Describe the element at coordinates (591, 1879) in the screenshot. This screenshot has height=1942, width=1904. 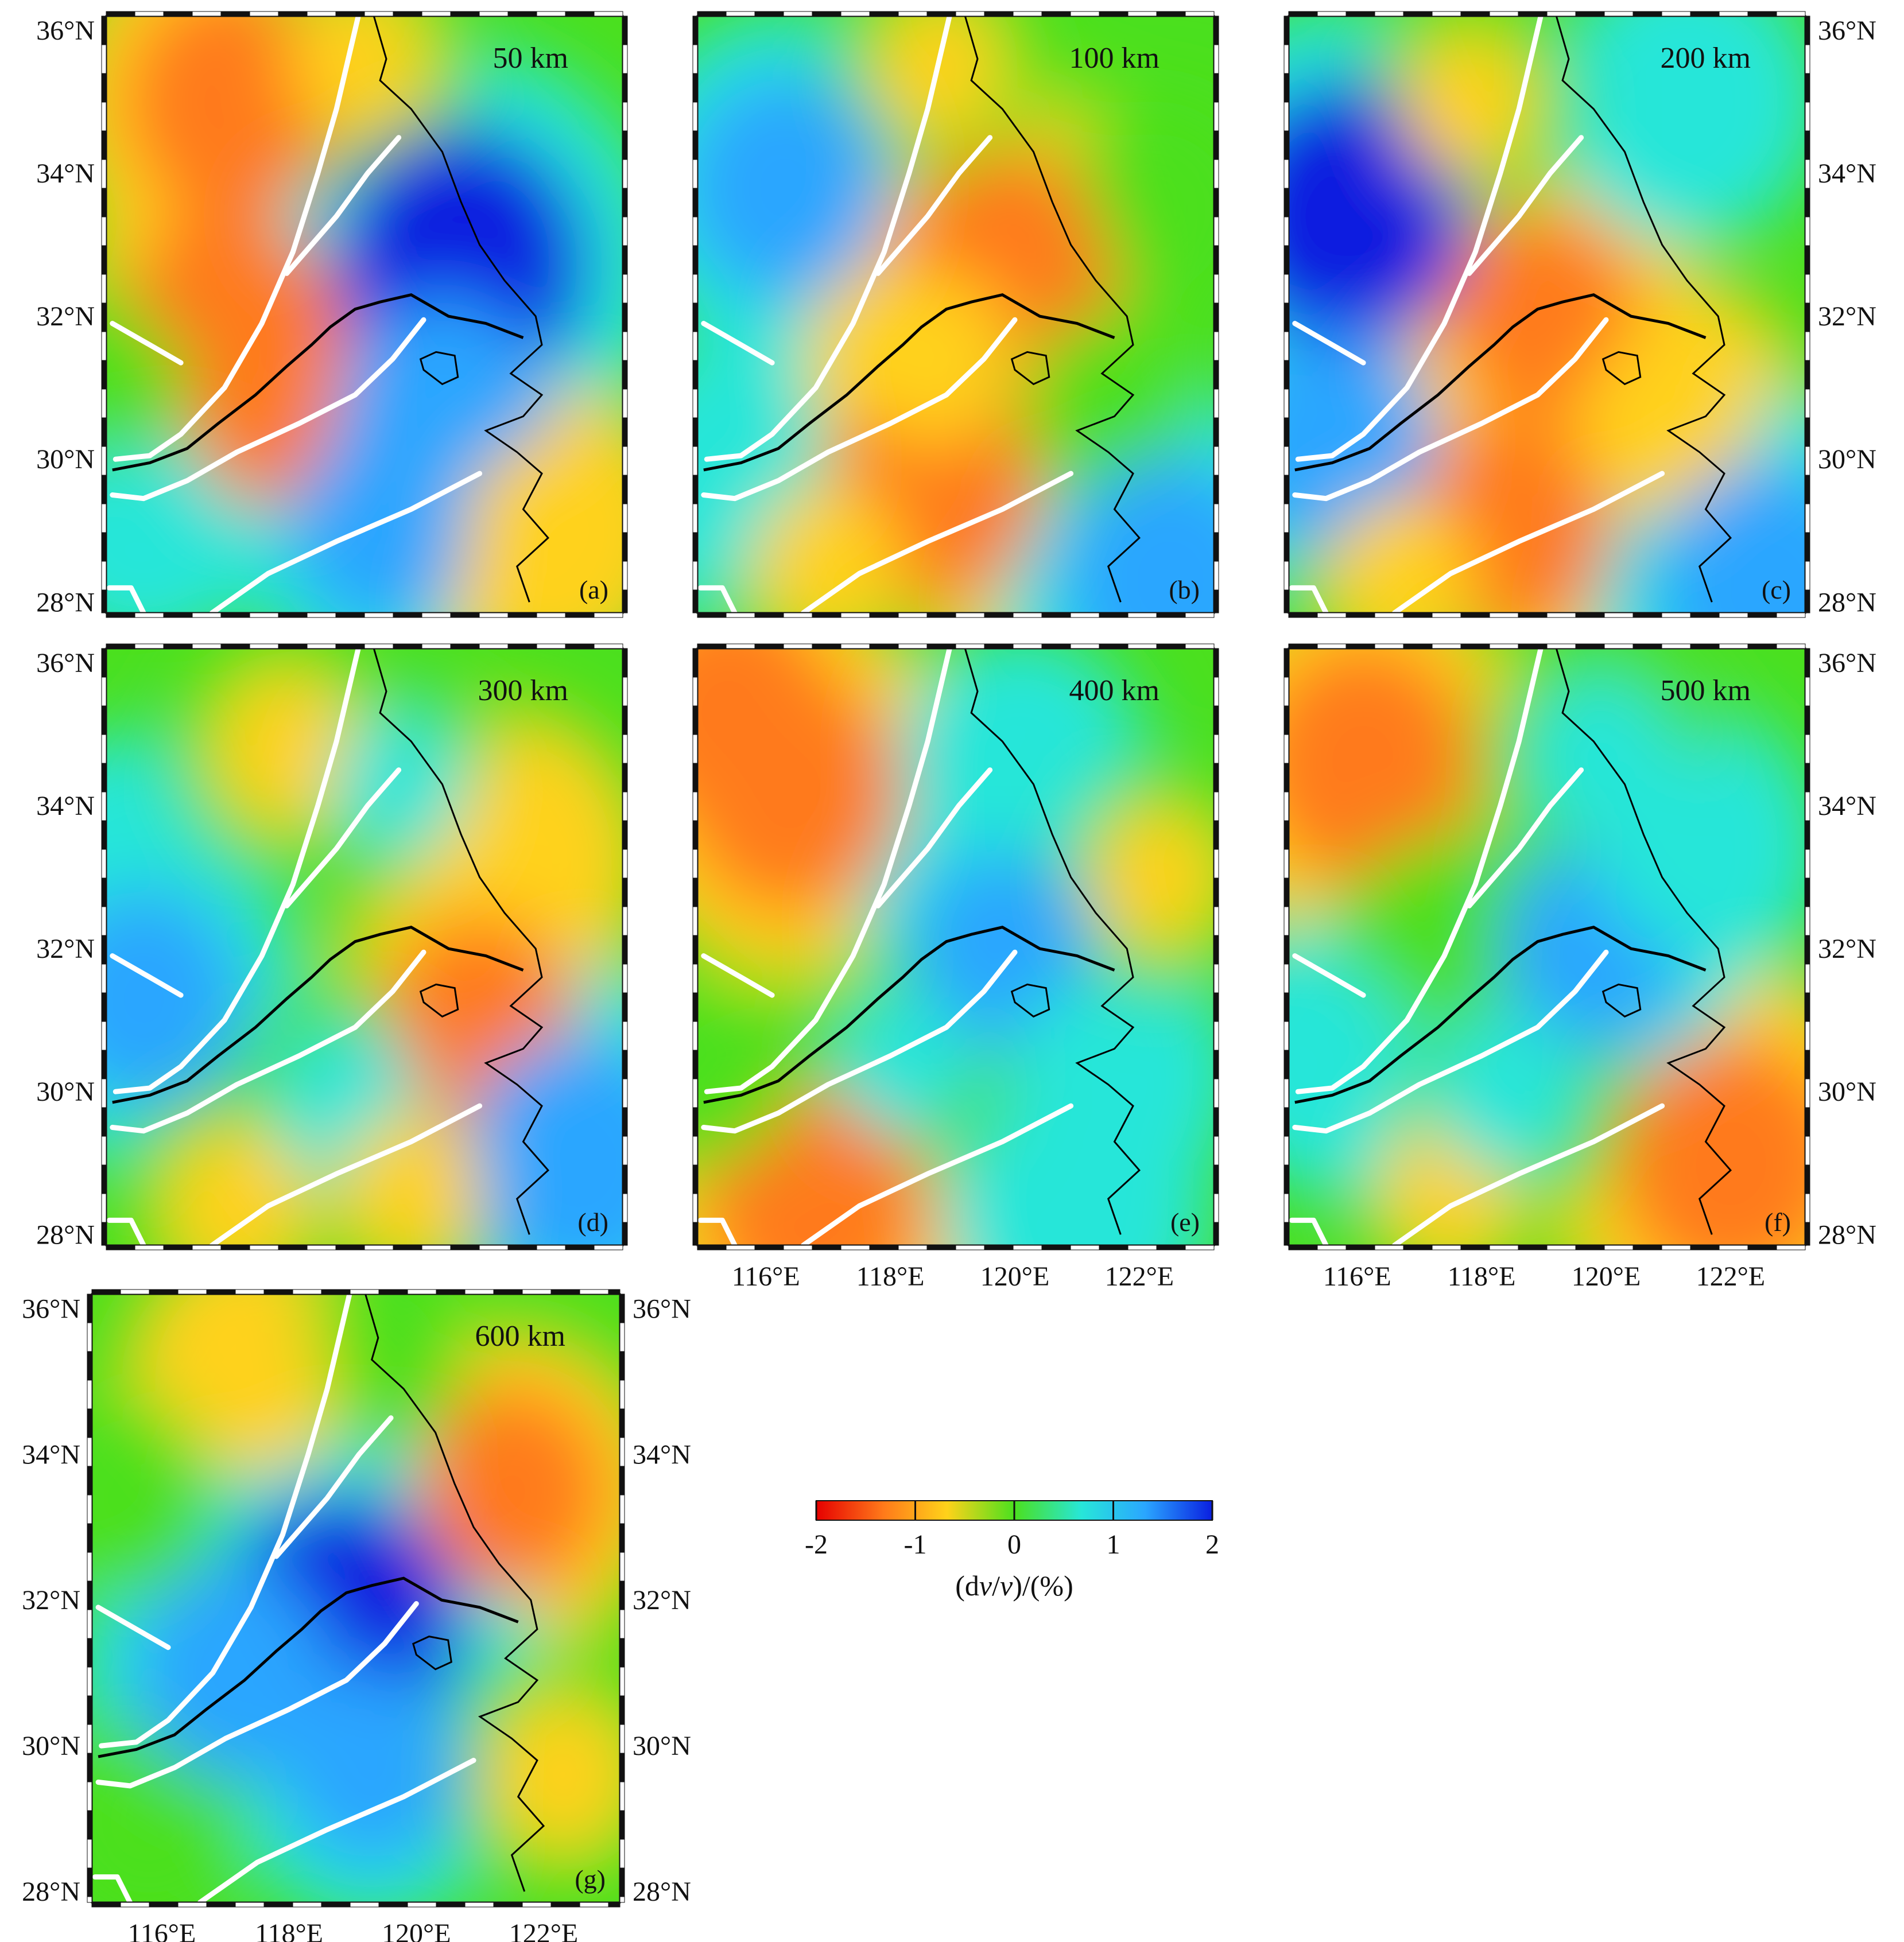
I see `panel-letter: (g)` at that location.